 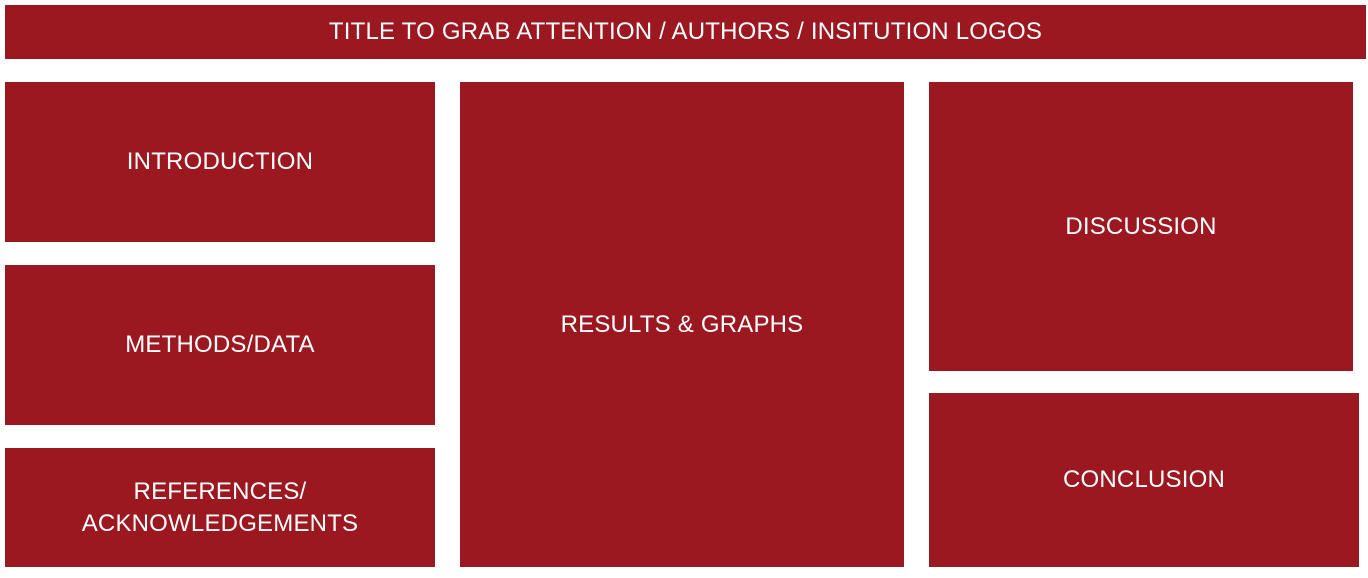 I want to click on conclusion-panel: CONCLUSION, so click(x=1144, y=480).